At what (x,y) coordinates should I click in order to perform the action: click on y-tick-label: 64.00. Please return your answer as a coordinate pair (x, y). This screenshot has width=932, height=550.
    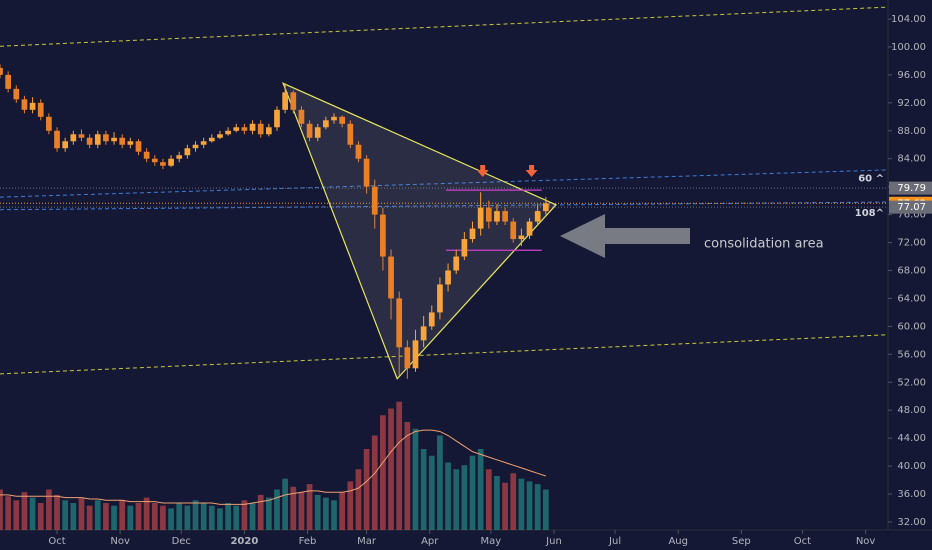
    Looking at the image, I should click on (911, 298).